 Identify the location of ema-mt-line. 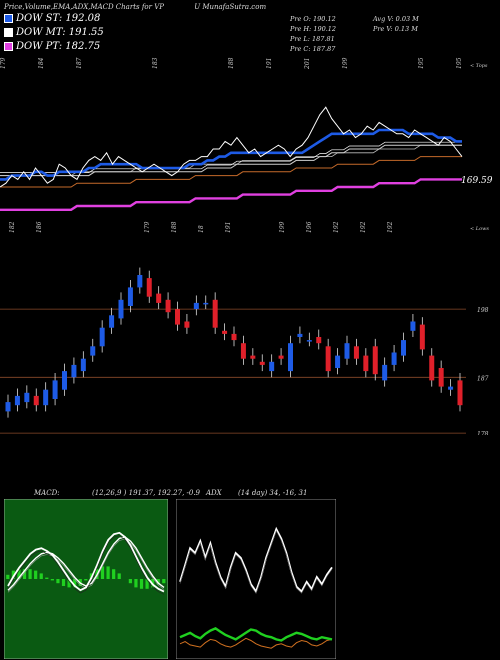
(231, 160).